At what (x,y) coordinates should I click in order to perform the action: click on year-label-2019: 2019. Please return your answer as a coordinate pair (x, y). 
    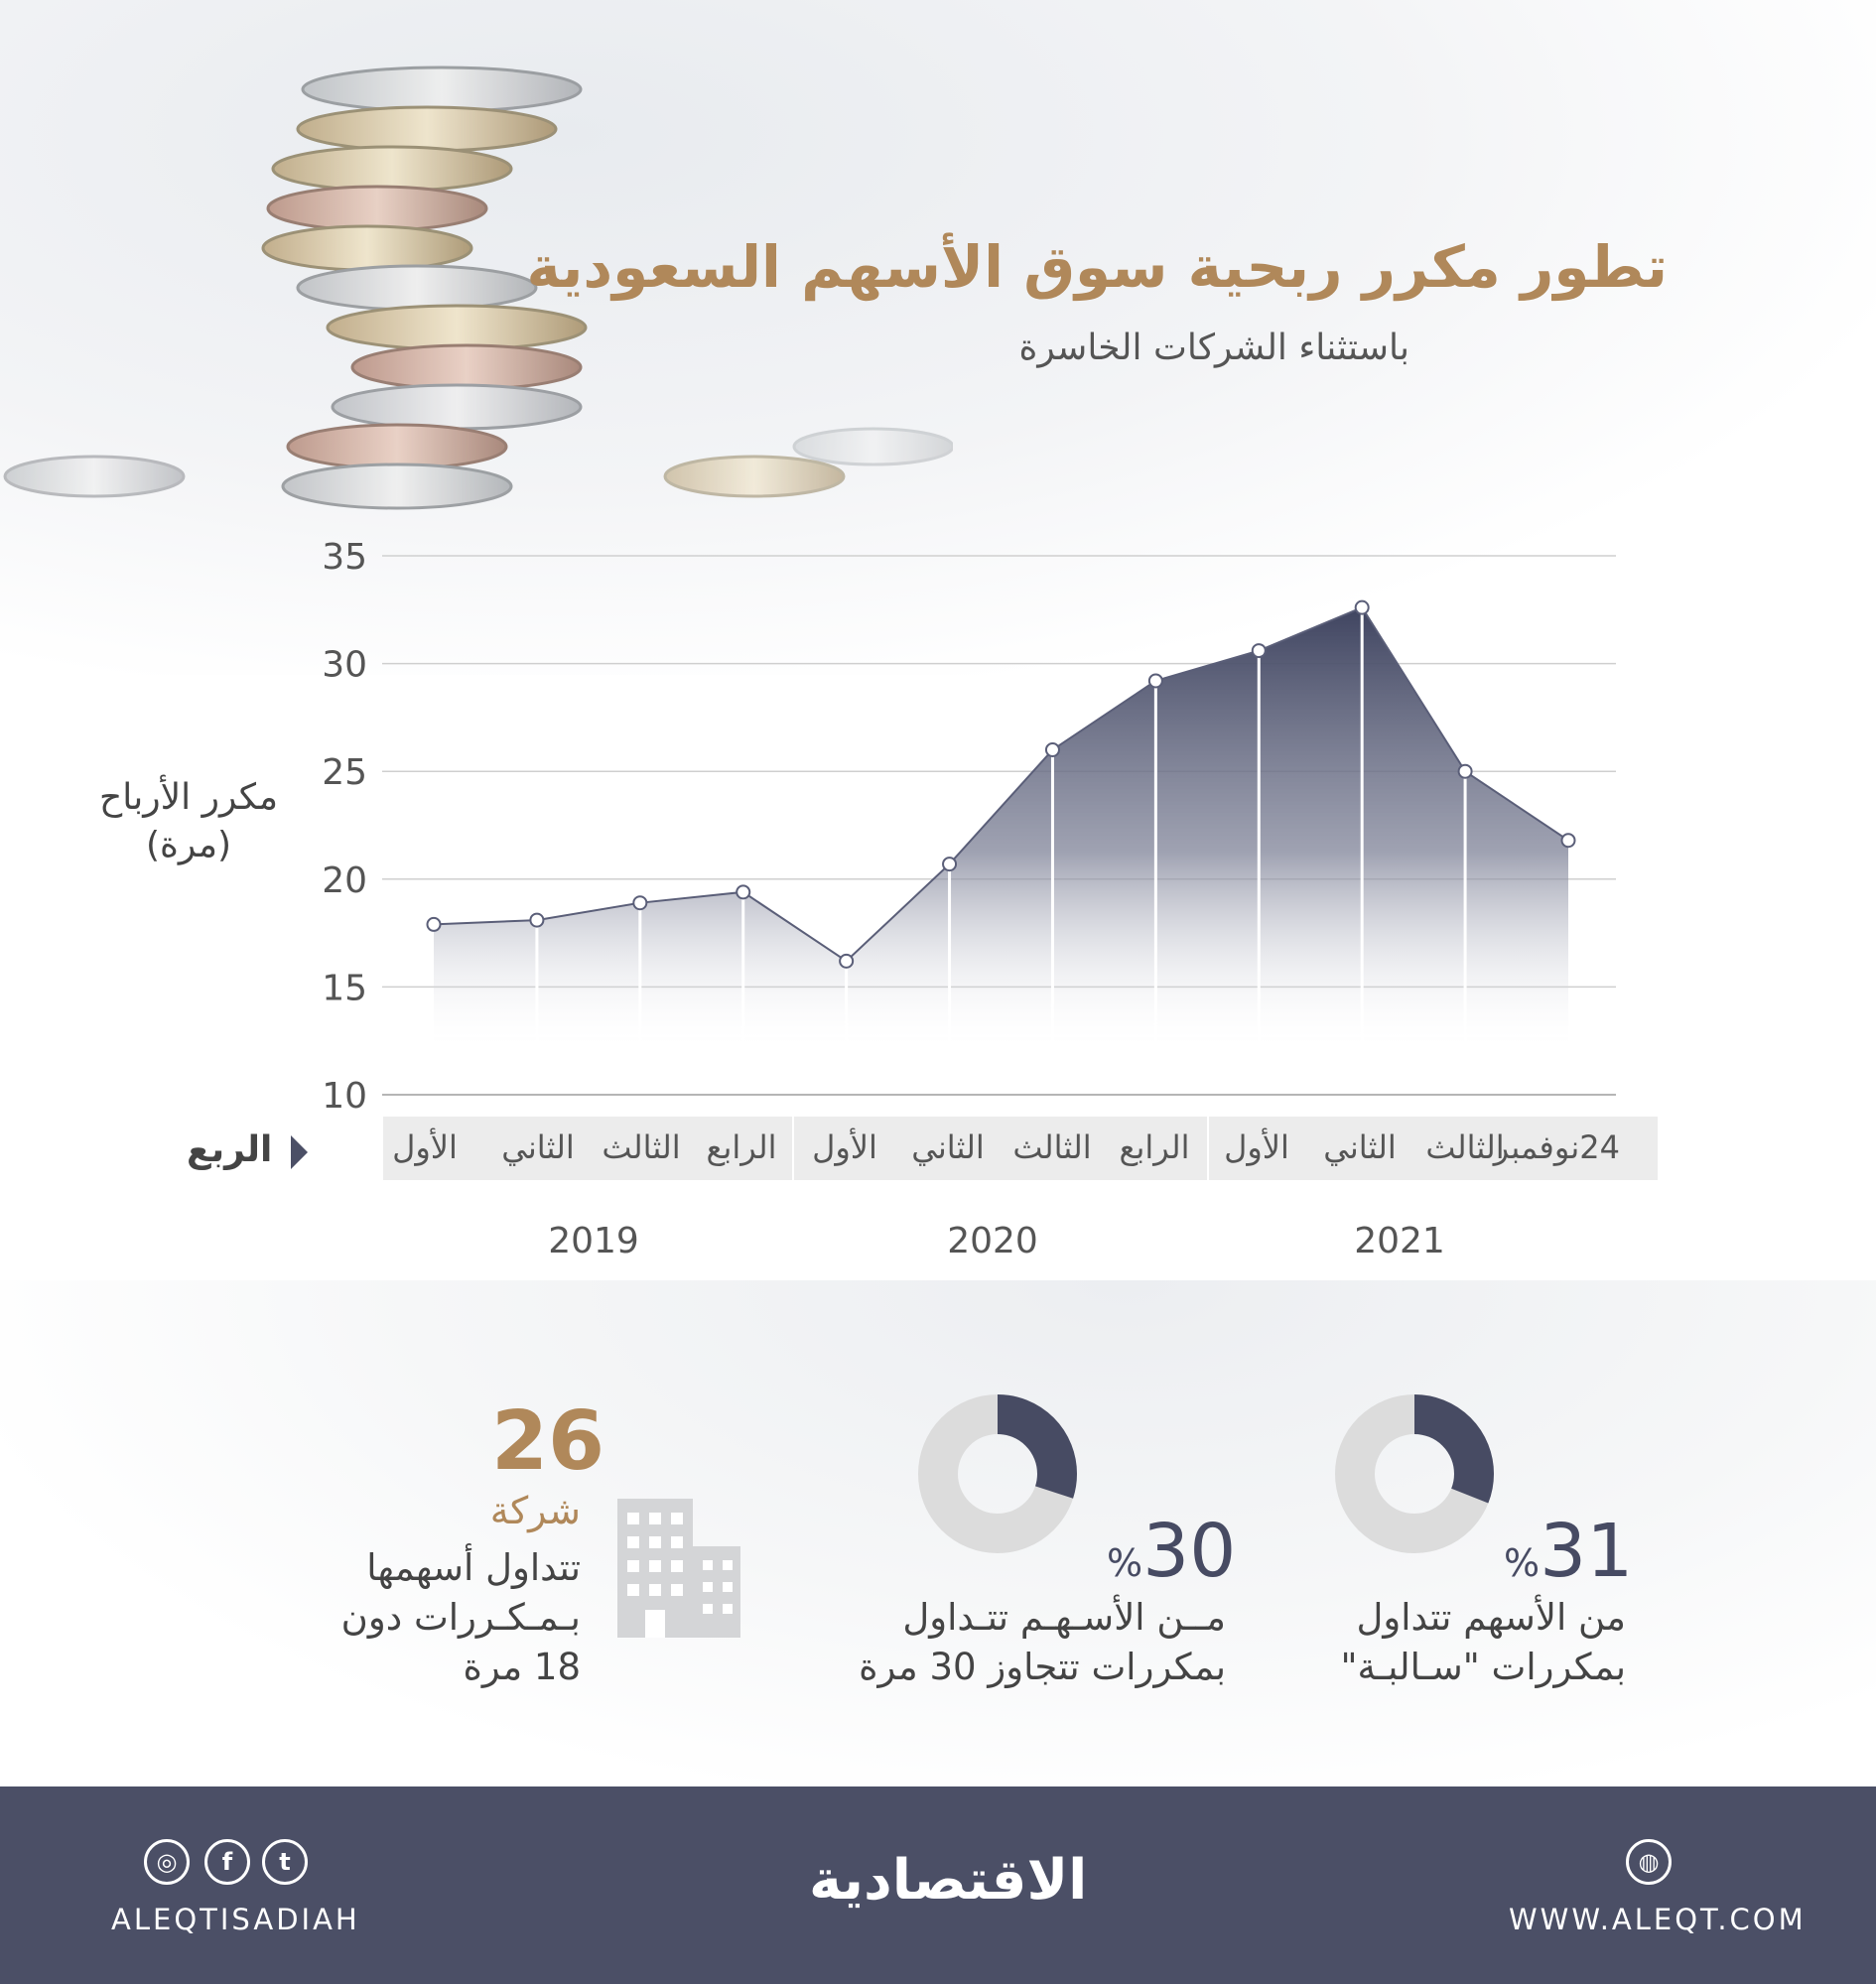
    Looking at the image, I should click on (593, 1241).